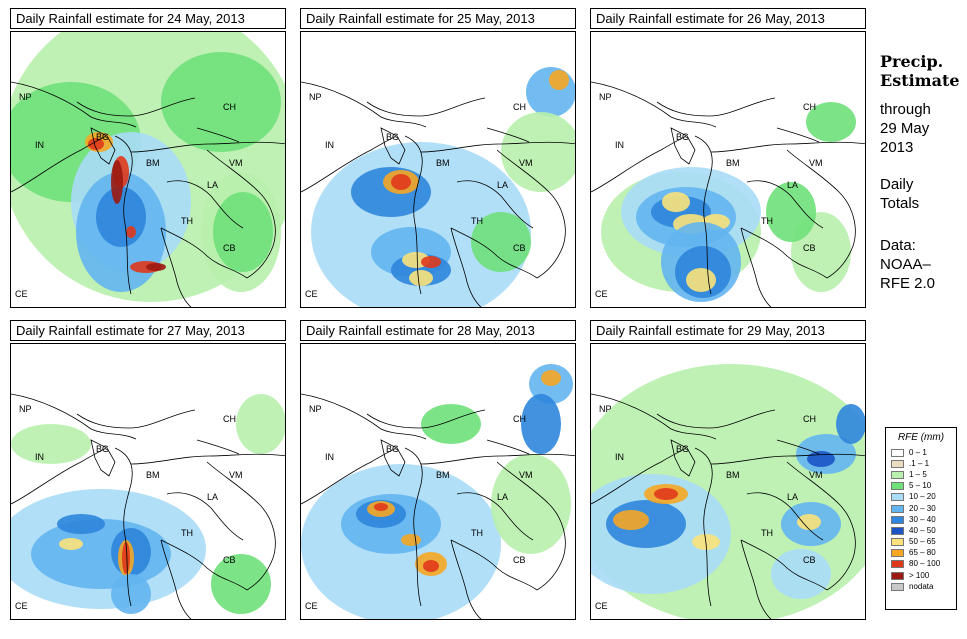 This screenshot has width=967, height=639. Describe the element at coordinates (925, 564) in the screenshot. I see `legend-label: 80 – 100` at that location.